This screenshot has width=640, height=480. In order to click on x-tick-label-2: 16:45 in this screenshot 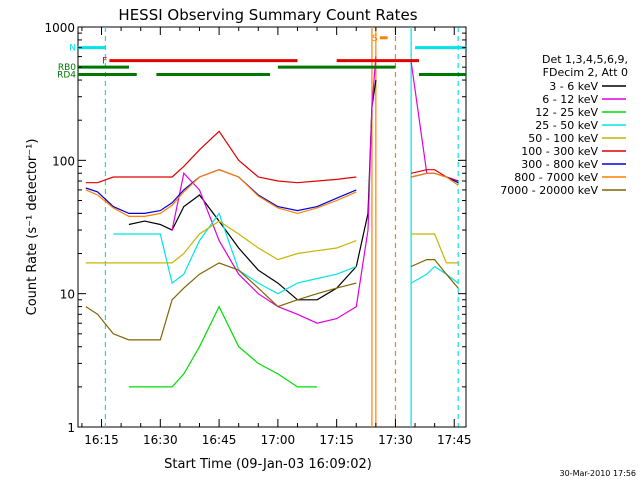, I will do `click(219, 440)`.